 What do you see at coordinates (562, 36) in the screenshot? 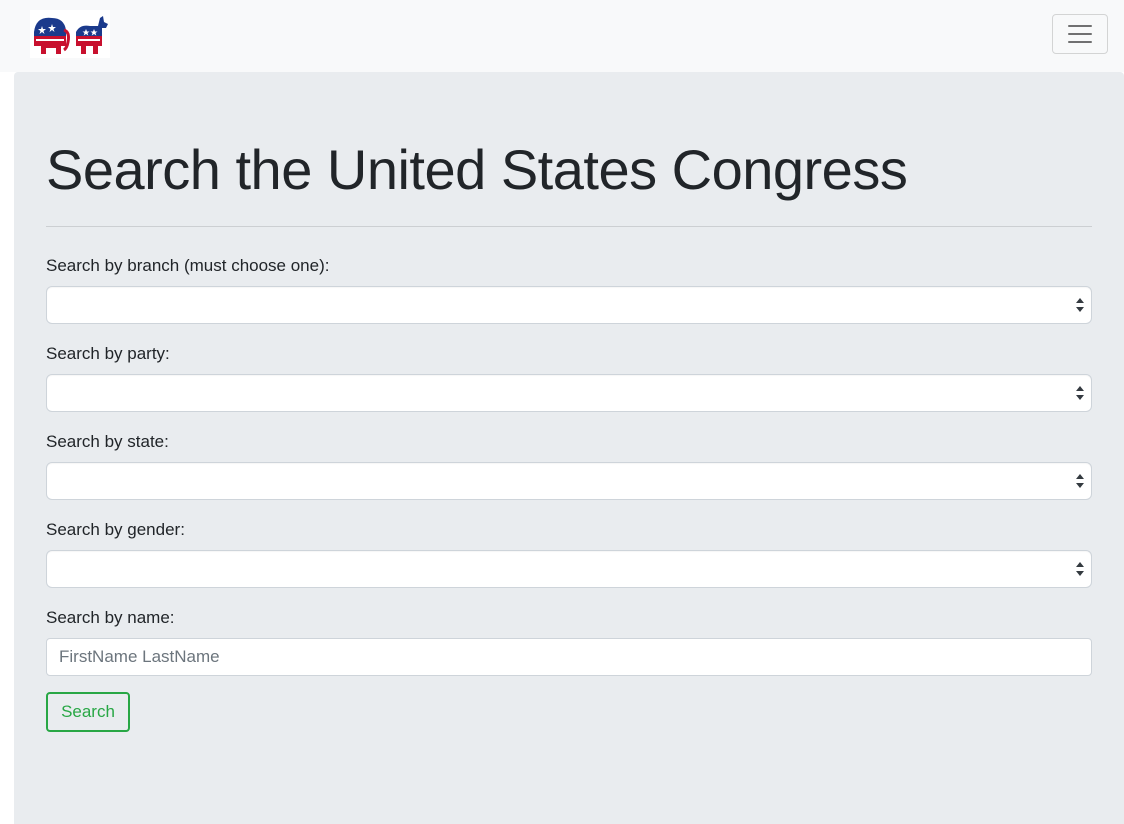
I see `navbar` at bounding box center [562, 36].